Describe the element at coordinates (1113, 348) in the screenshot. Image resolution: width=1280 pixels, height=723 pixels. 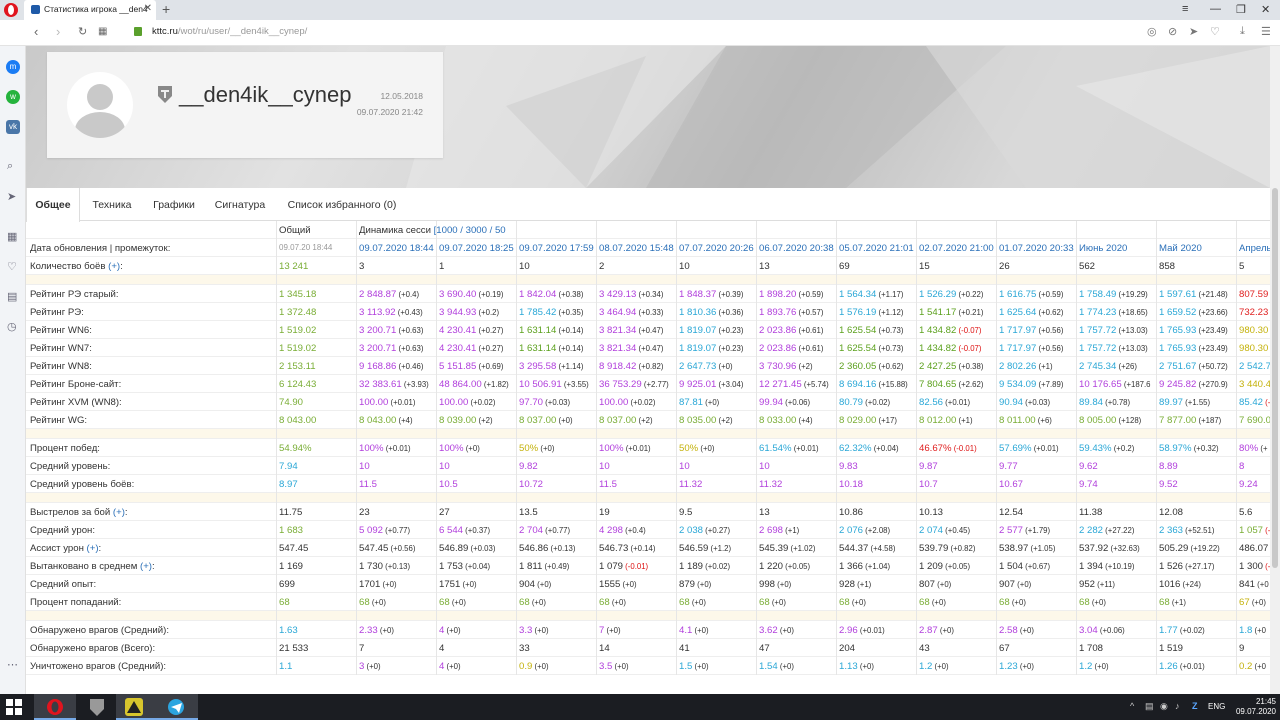
I see `table-cell: 1 757.72 (+13.03)` at that location.